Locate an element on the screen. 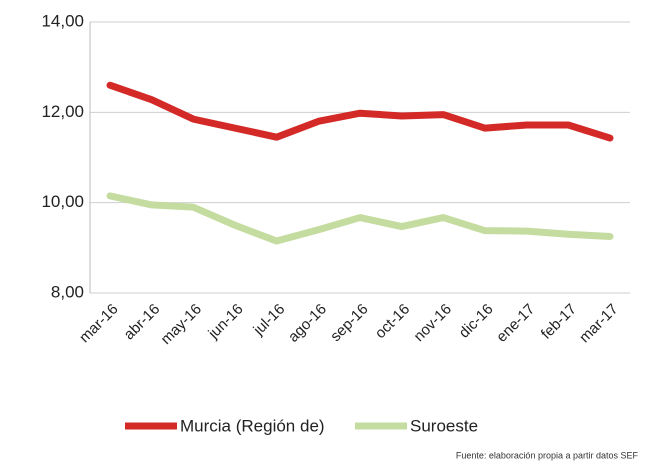 This screenshot has height=465, width=645. x-tick-label: ene-17 is located at coordinates (515, 323).